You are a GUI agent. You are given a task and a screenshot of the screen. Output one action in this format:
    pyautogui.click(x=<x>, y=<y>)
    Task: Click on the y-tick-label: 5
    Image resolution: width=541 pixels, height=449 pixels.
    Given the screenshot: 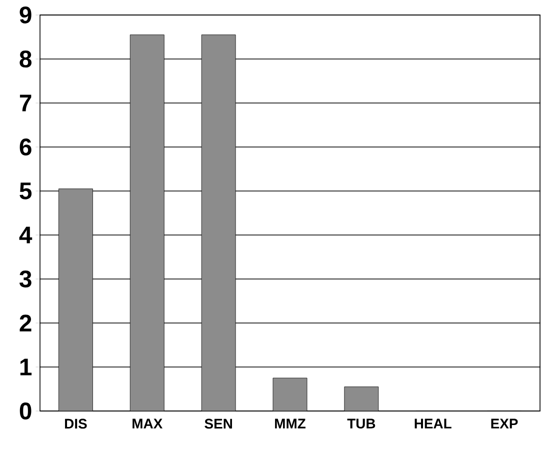 What is the action you would take?
    pyautogui.click(x=26, y=191)
    